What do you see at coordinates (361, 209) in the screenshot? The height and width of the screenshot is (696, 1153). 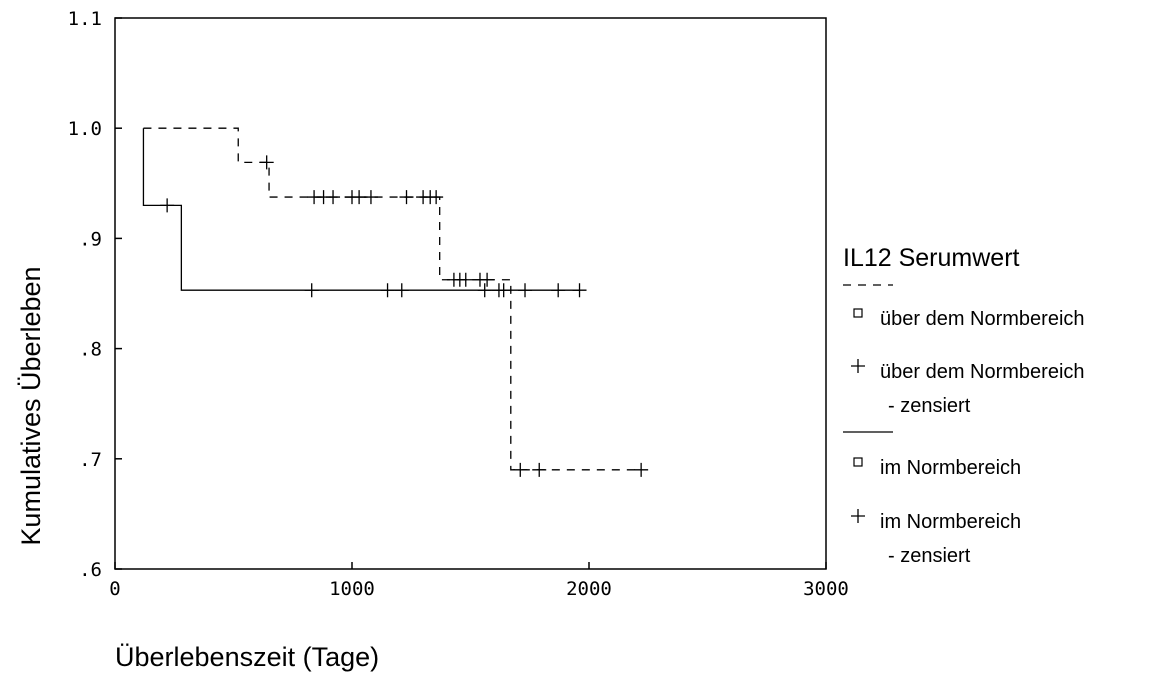 I see `series-line-within-normal` at bounding box center [361, 209].